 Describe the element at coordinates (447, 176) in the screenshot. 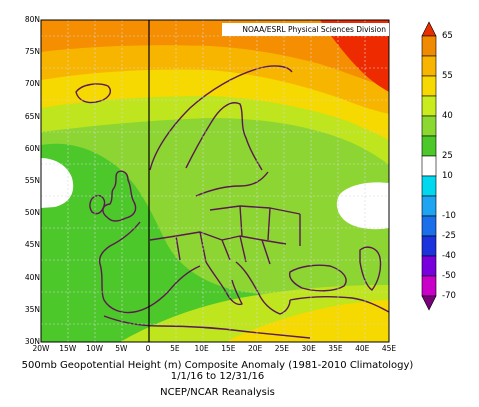

I see `colorbar-label: 10` at that location.